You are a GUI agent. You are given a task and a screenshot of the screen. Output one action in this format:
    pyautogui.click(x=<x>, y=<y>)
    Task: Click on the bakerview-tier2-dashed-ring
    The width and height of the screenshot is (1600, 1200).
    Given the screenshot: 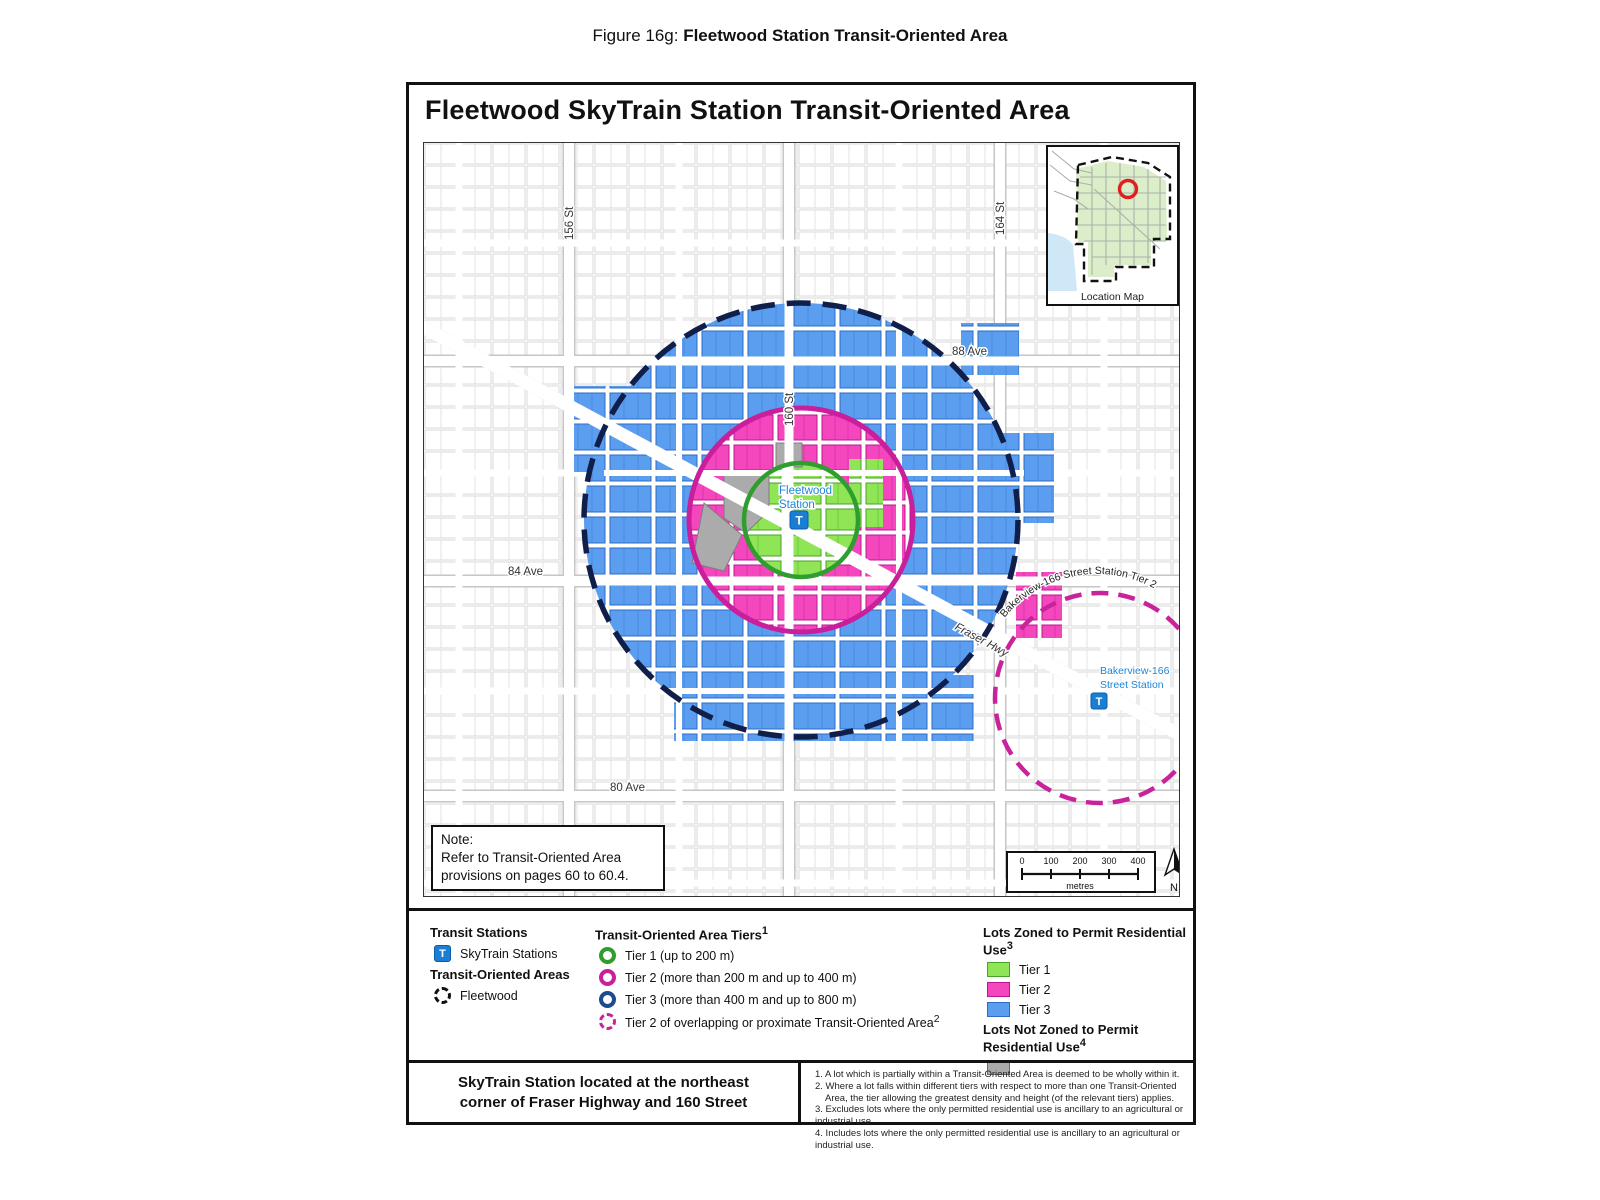 What is the action you would take?
    pyautogui.click(x=1085, y=698)
    